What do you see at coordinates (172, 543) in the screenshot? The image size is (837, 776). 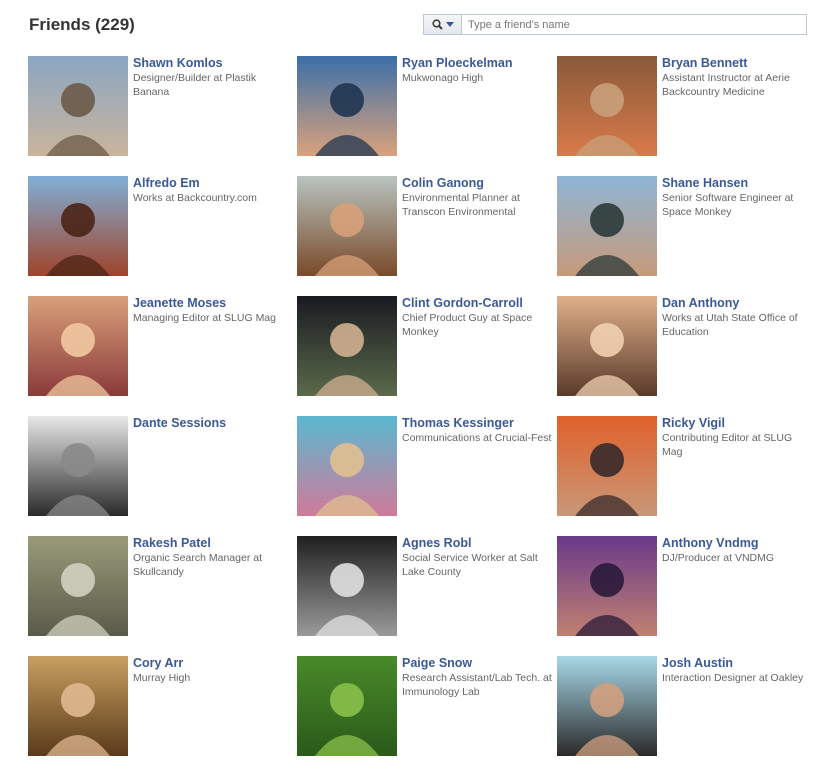 I see `friend-name-link: Rakesh Patel` at bounding box center [172, 543].